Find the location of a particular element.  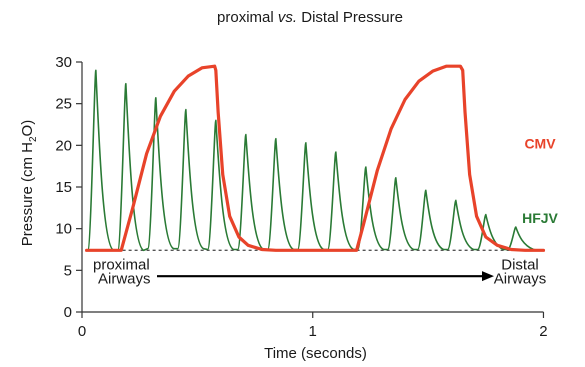

hfjv-label: HFJV is located at coordinates (540, 218).